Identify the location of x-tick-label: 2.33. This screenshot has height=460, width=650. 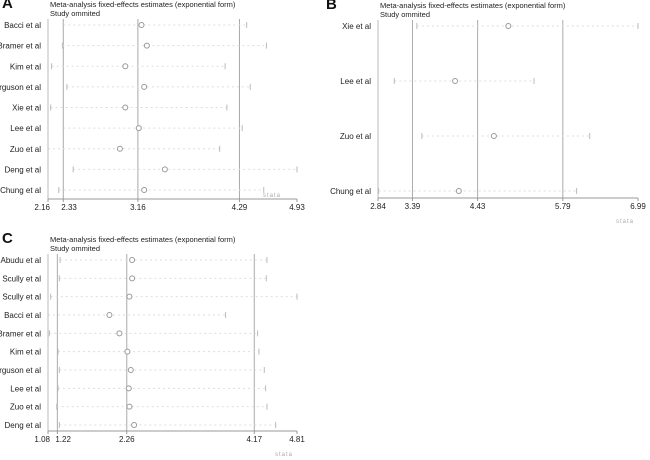
(69, 207).